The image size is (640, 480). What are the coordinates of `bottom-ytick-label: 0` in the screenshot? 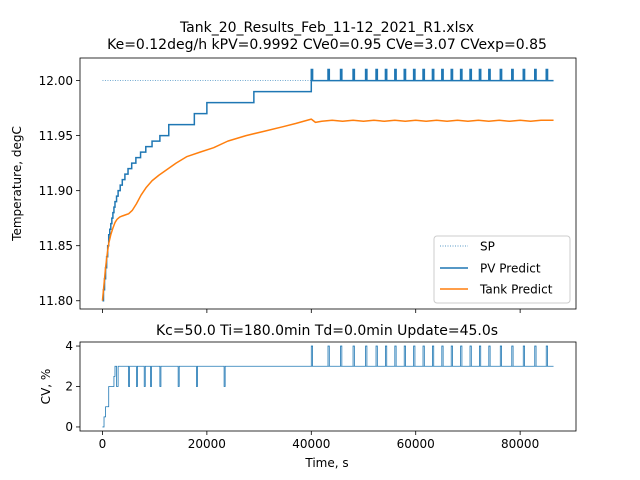 It's located at (69, 427).